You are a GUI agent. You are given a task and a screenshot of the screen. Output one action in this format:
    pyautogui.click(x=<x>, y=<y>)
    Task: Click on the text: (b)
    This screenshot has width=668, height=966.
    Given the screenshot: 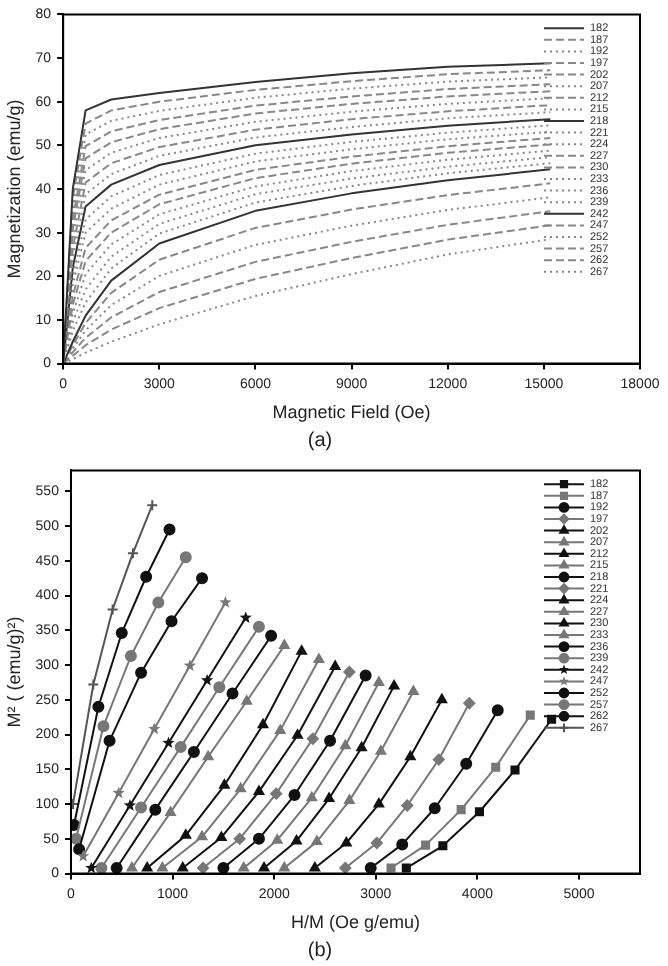 What is the action you would take?
    pyautogui.click(x=320, y=950)
    